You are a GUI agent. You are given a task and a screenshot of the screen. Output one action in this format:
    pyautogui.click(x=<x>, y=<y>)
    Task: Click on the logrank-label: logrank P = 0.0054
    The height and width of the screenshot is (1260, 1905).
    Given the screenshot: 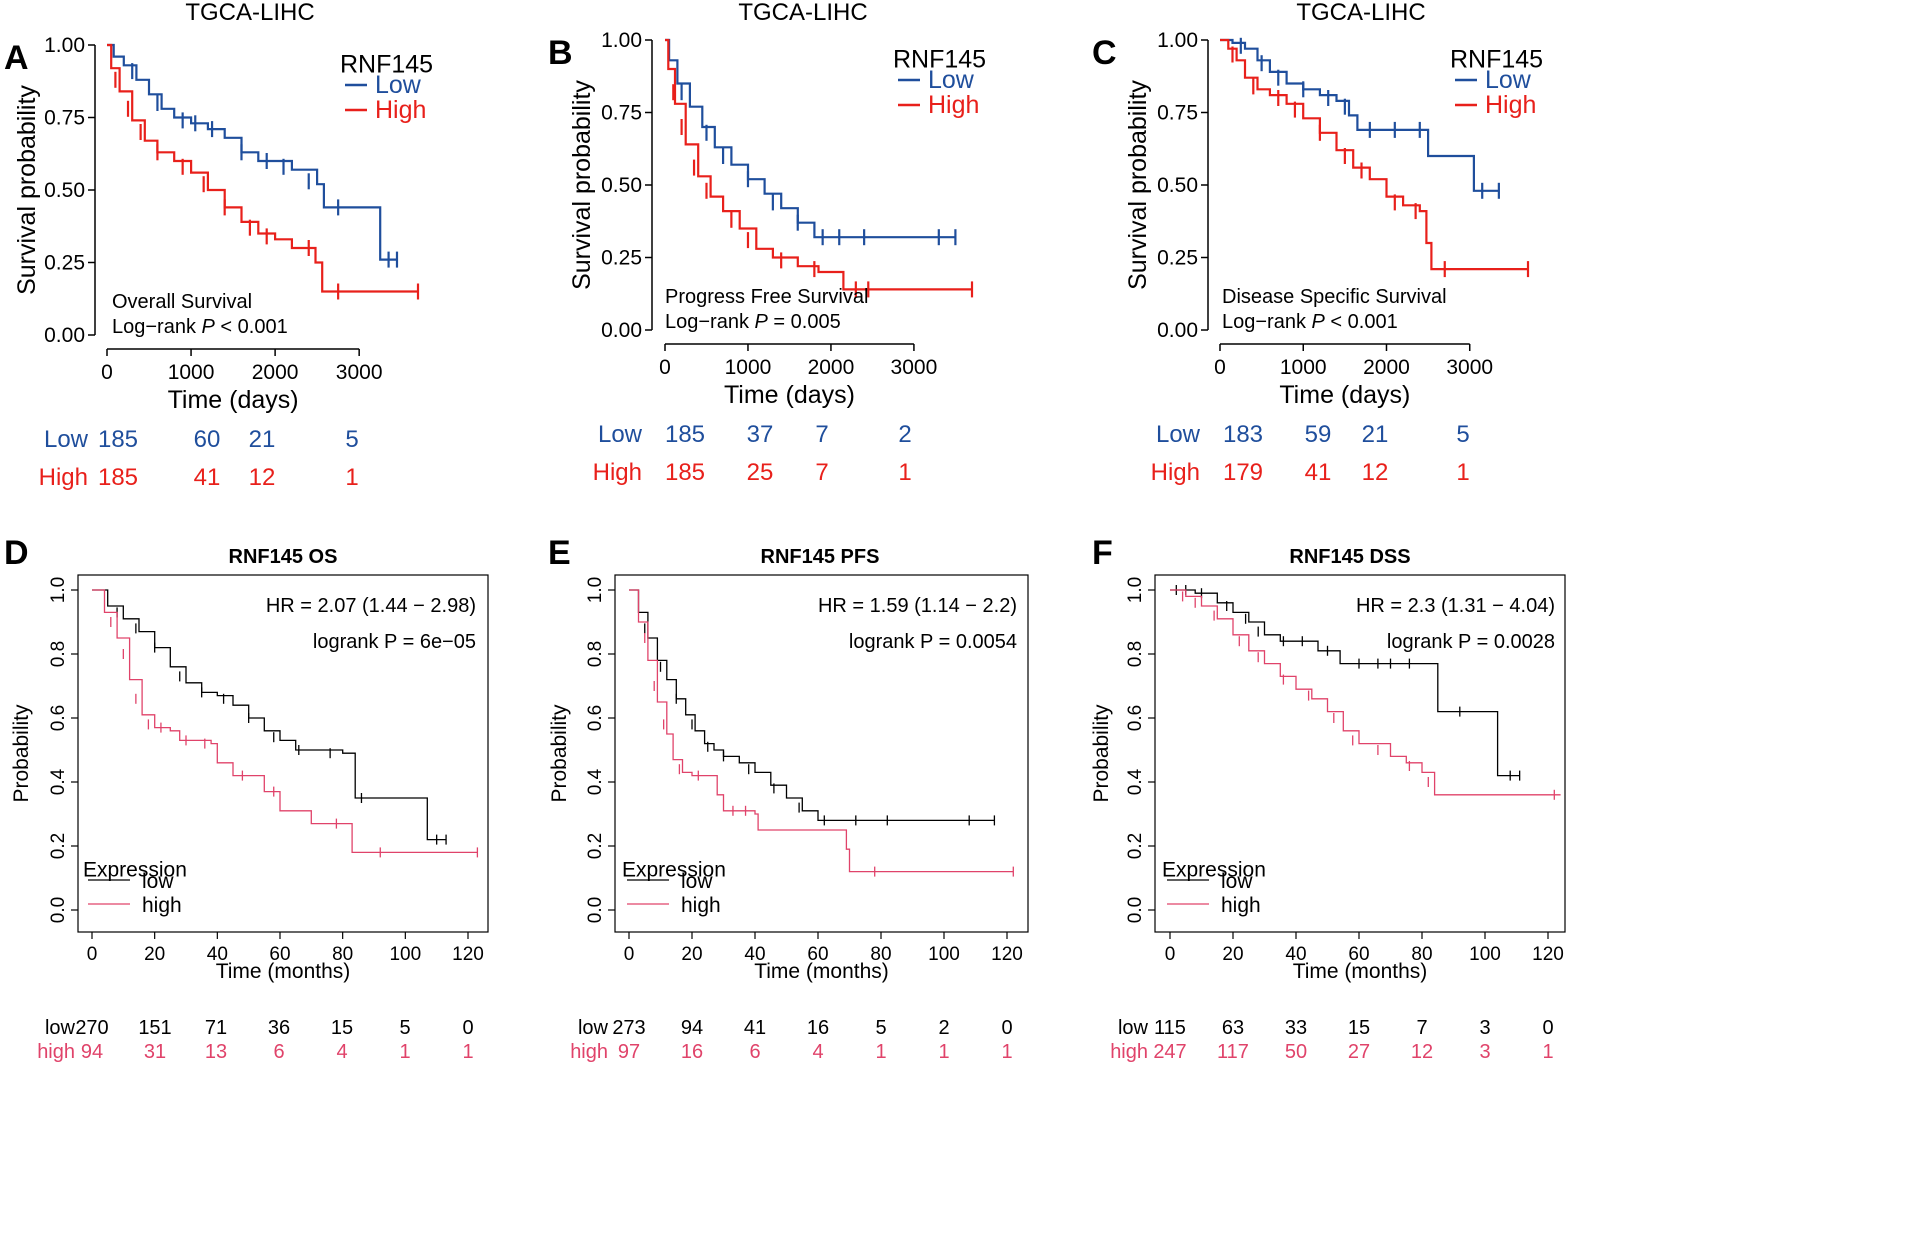 What is the action you would take?
    pyautogui.click(x=933, y=642)
    